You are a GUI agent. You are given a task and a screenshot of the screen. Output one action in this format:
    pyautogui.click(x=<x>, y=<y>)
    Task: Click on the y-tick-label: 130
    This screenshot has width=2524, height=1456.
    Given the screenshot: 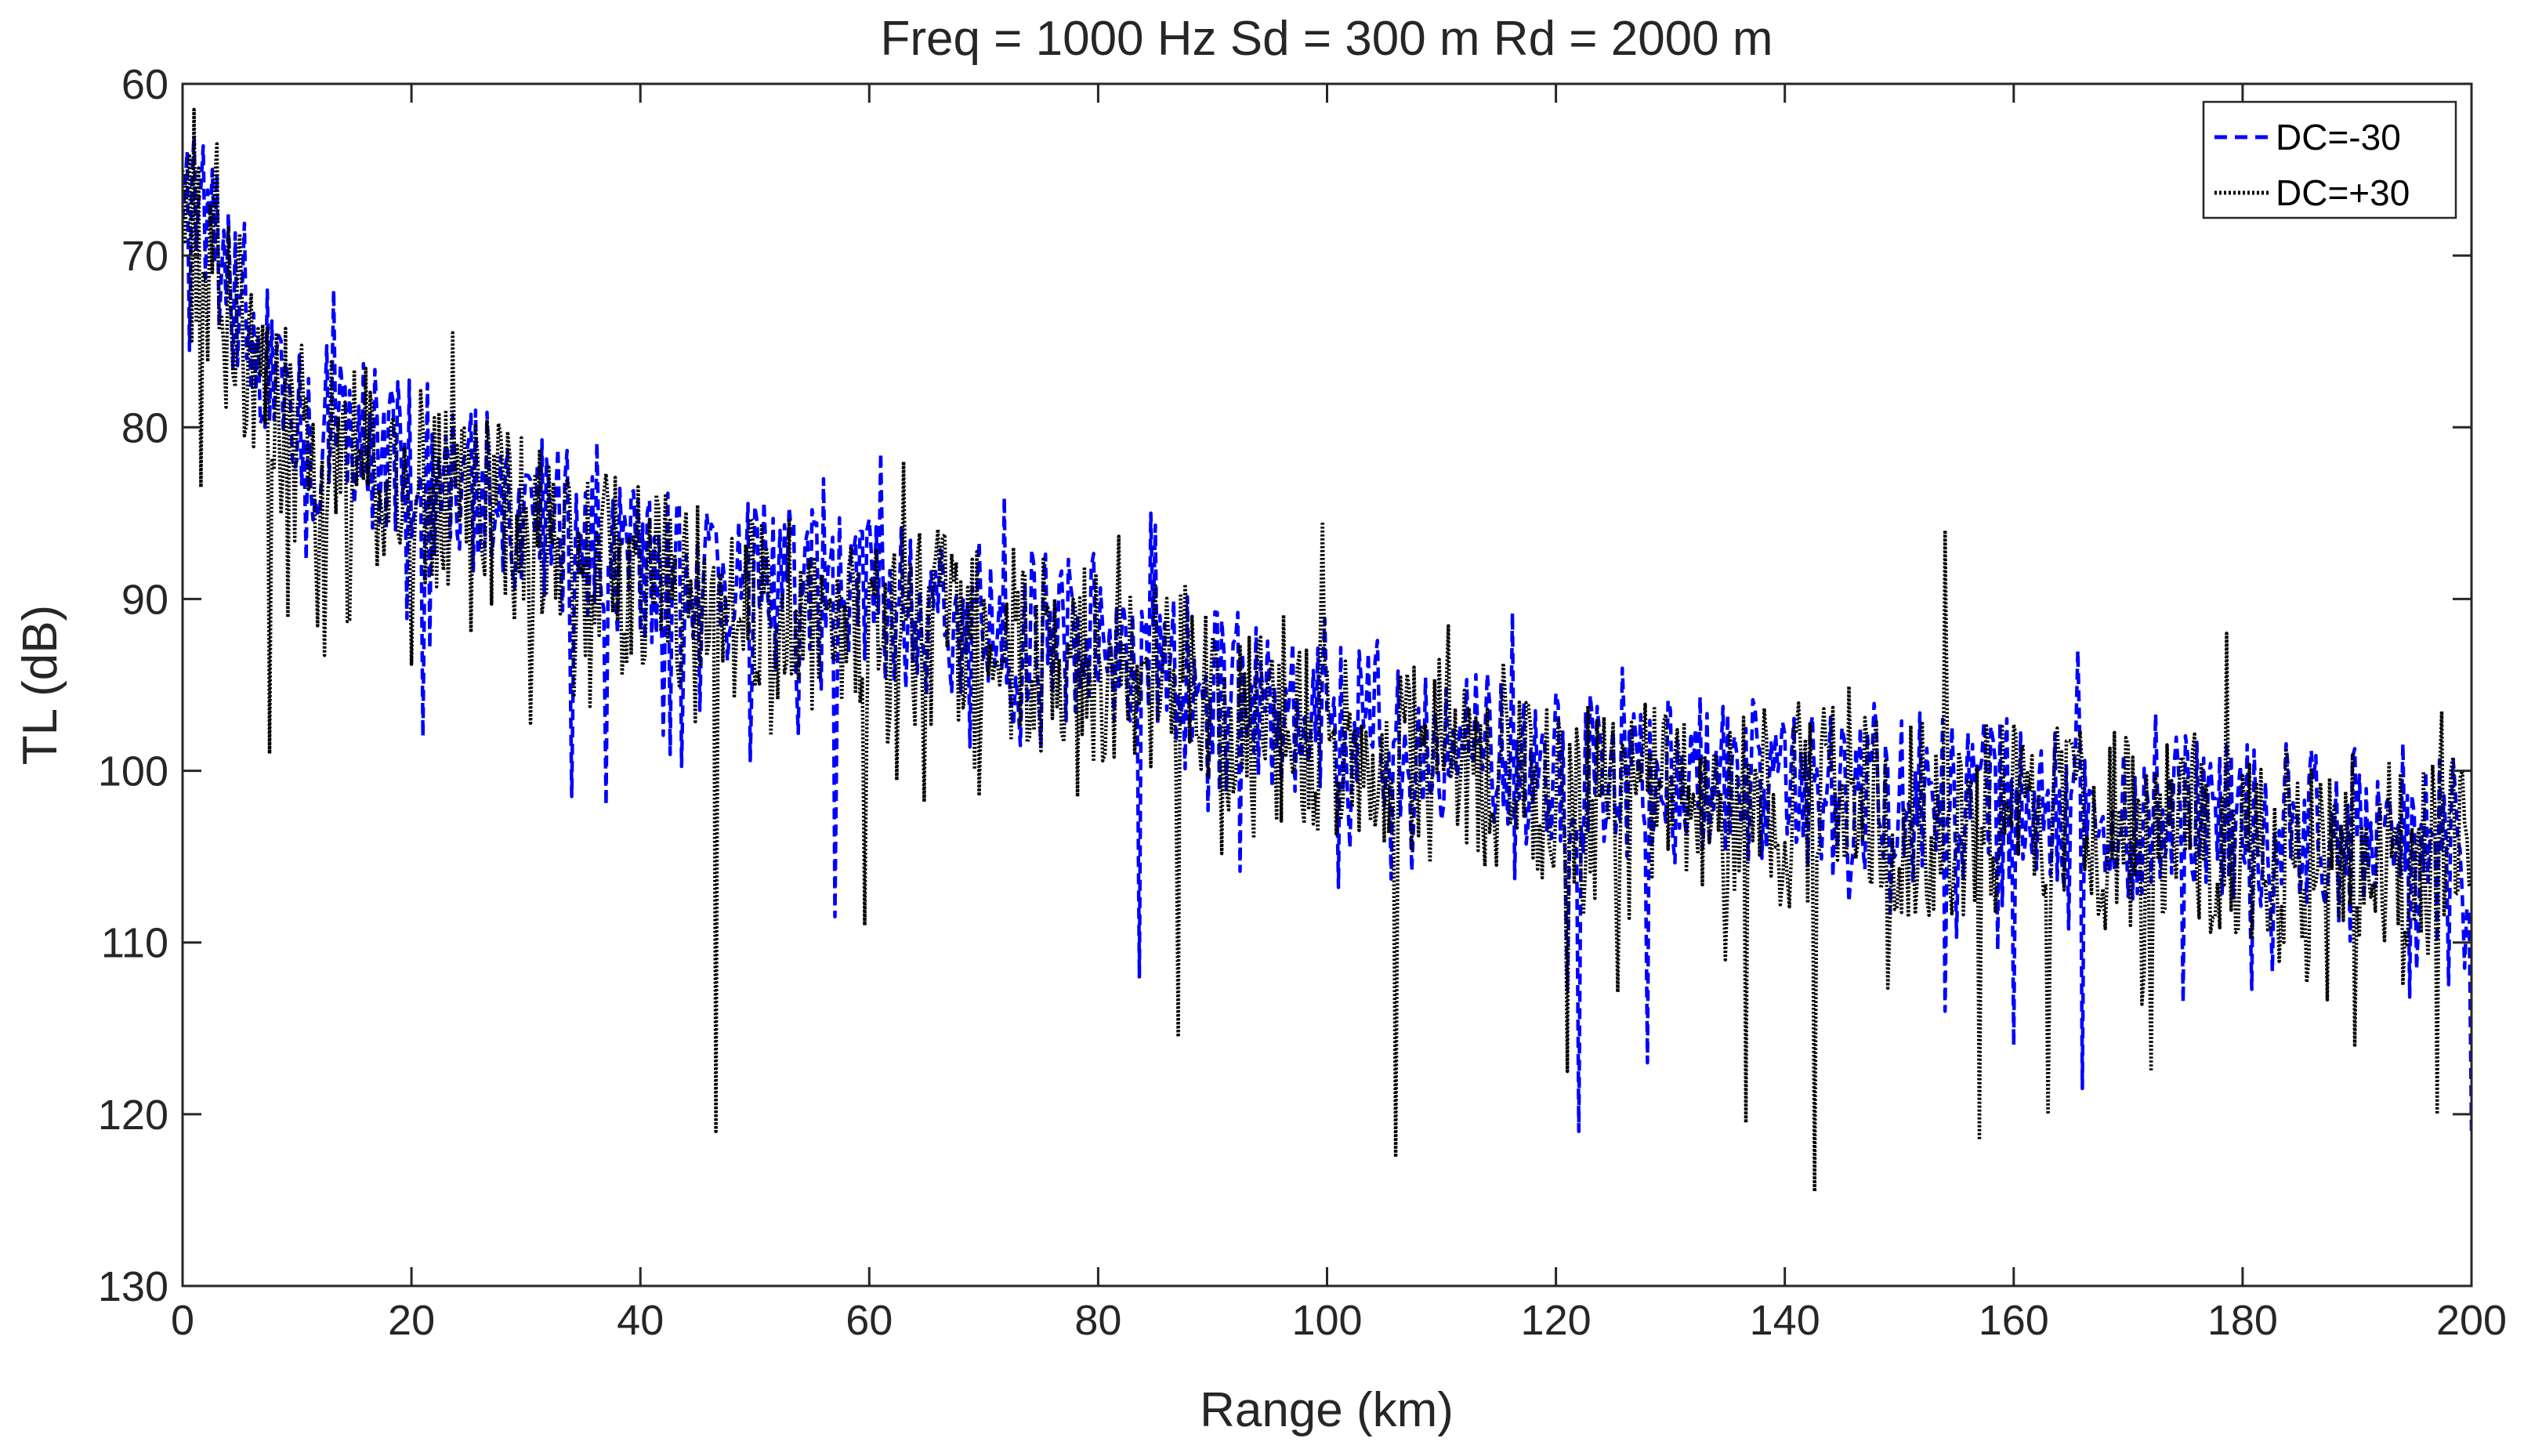 What is the action you would take?
    pyautogui.click(x=133, y=1286)
    